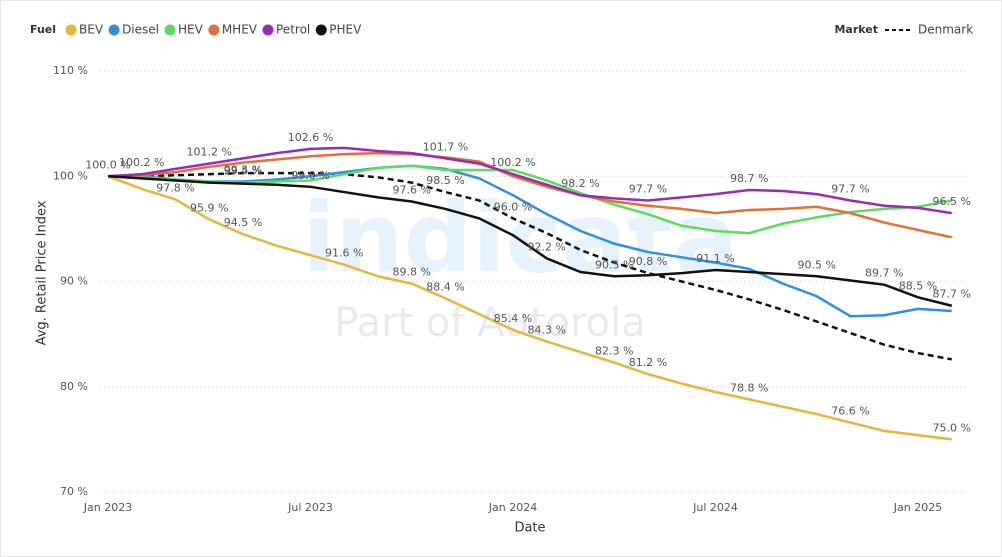  I want to click on data-label: 98.2 %, so click(580, 183).